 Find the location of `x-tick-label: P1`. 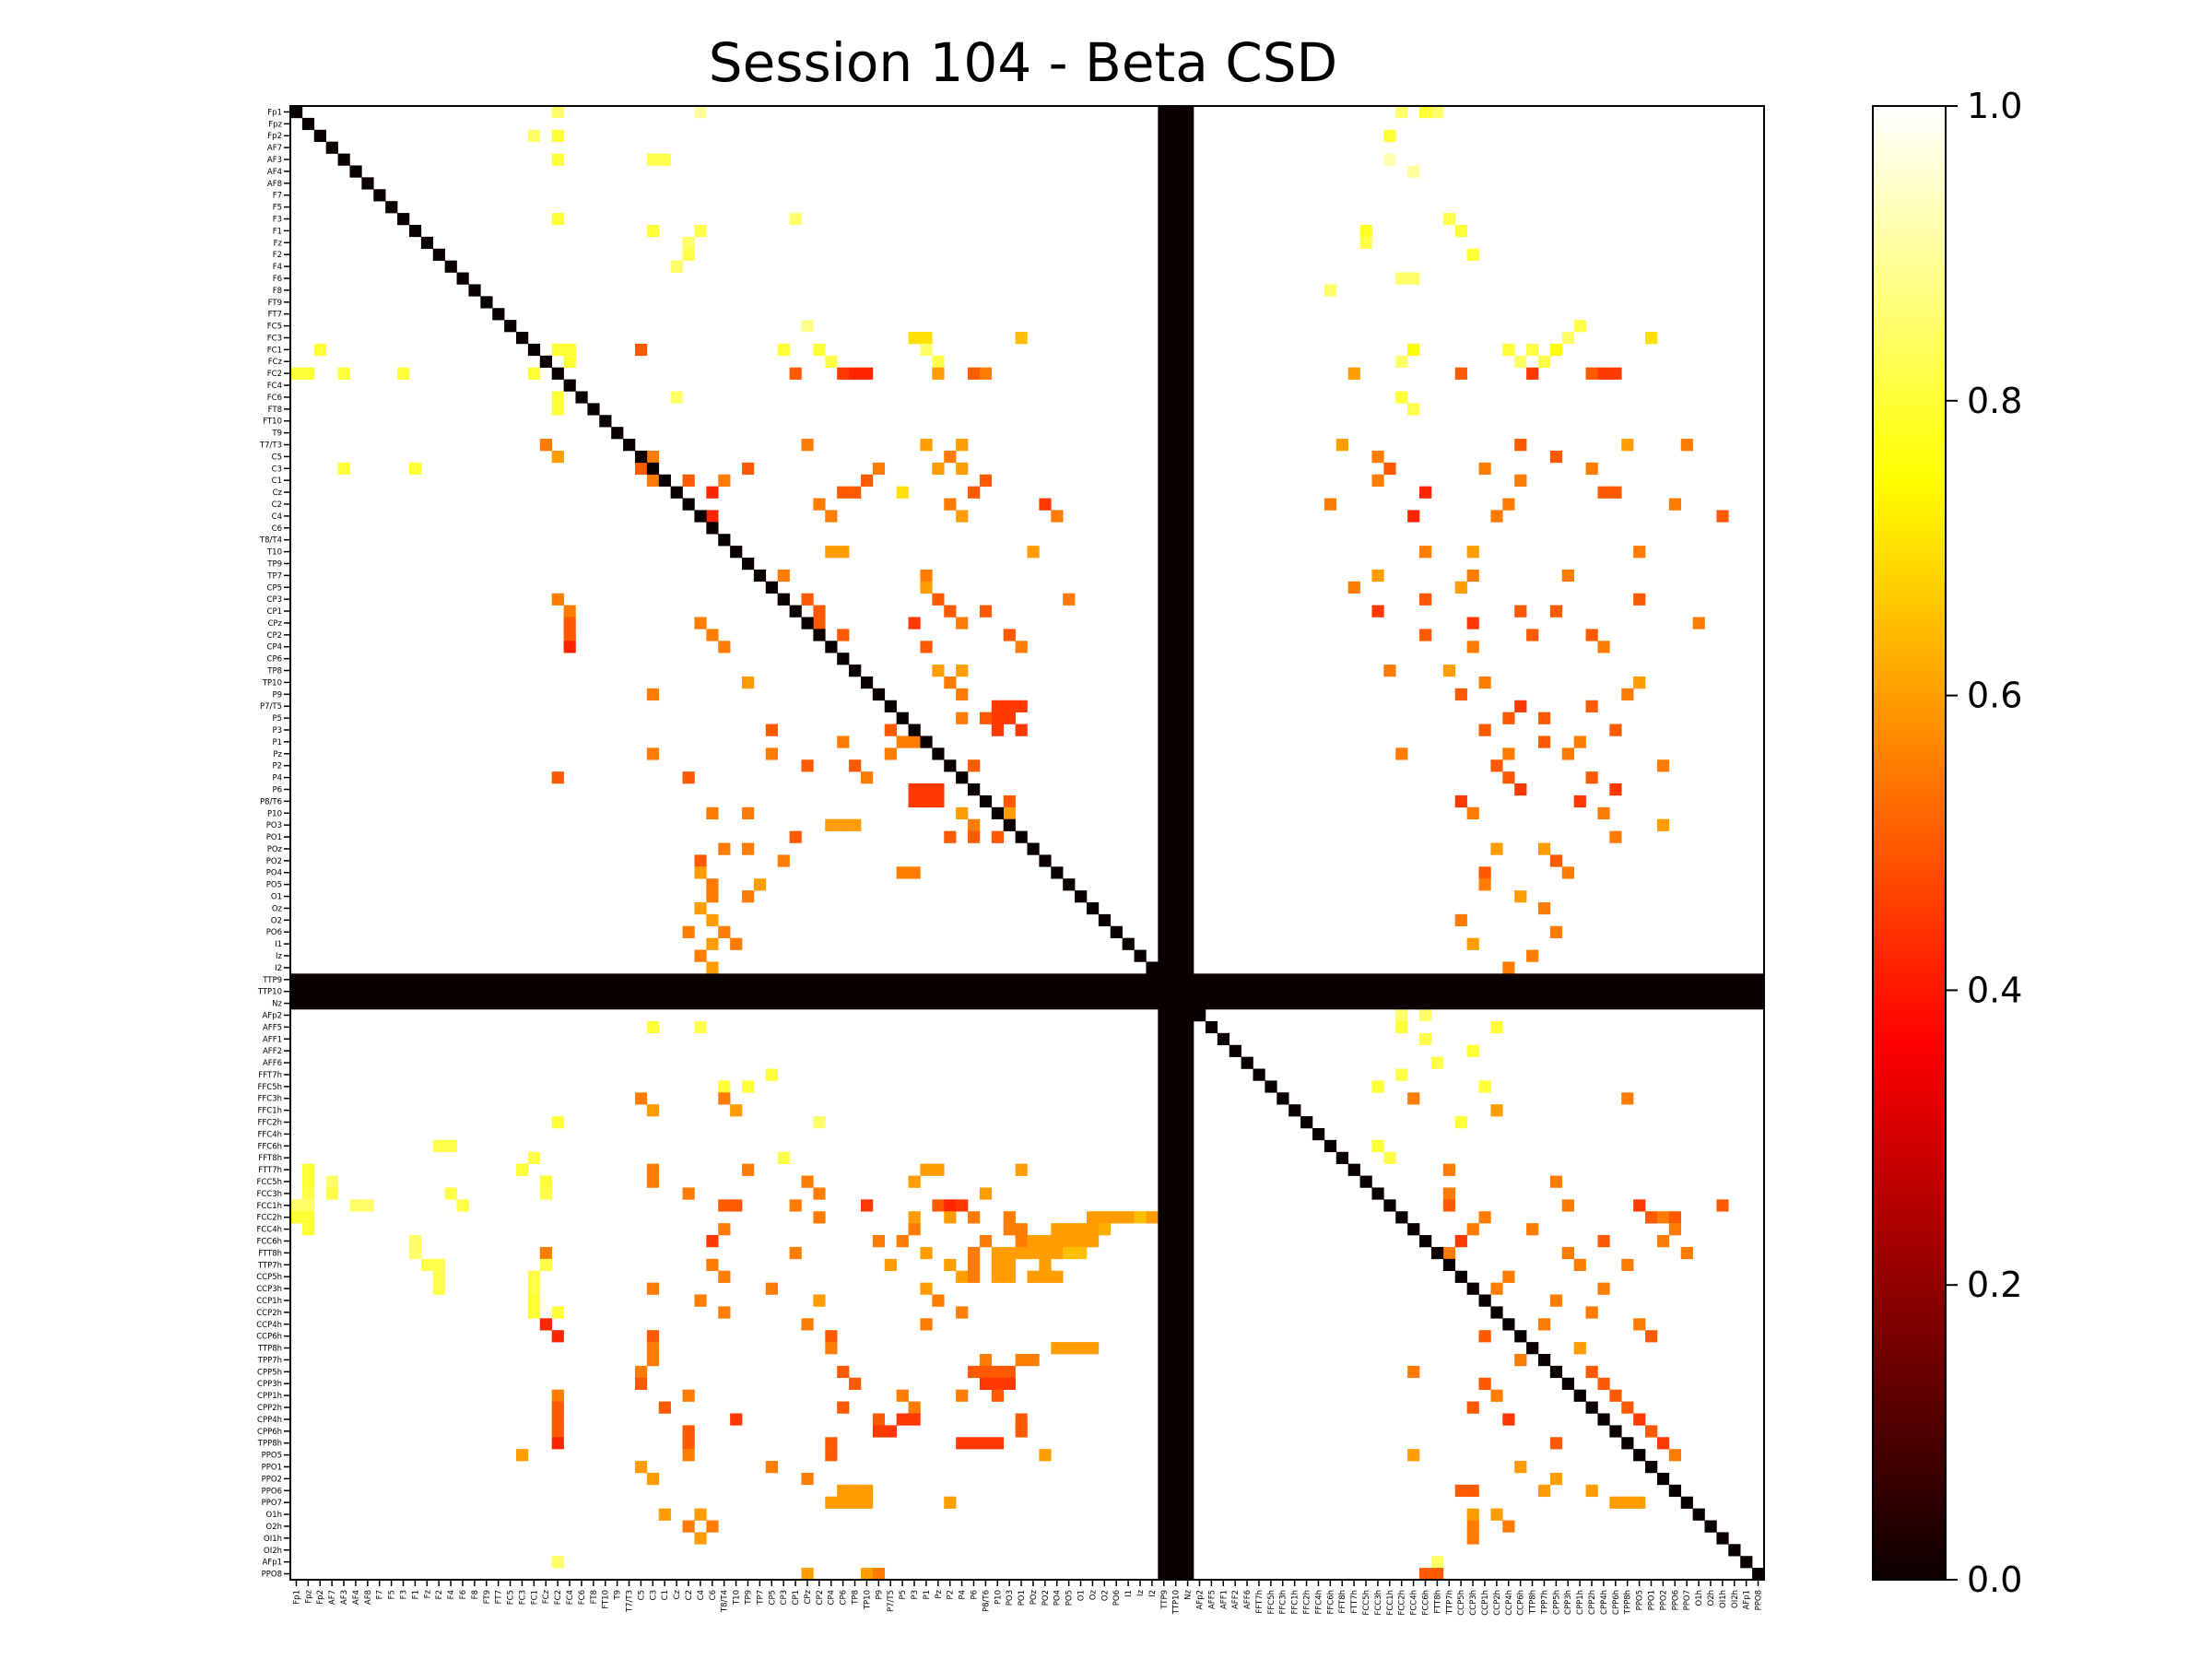

x-tick-label: P1 is located at coordinates (927, 1595).